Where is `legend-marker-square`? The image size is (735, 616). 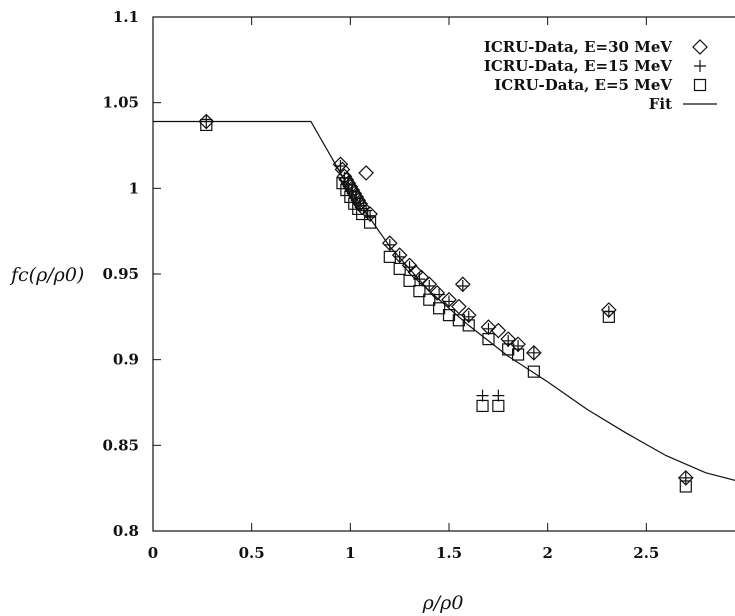 legend-marker-square is located at coordinates (700, 85).